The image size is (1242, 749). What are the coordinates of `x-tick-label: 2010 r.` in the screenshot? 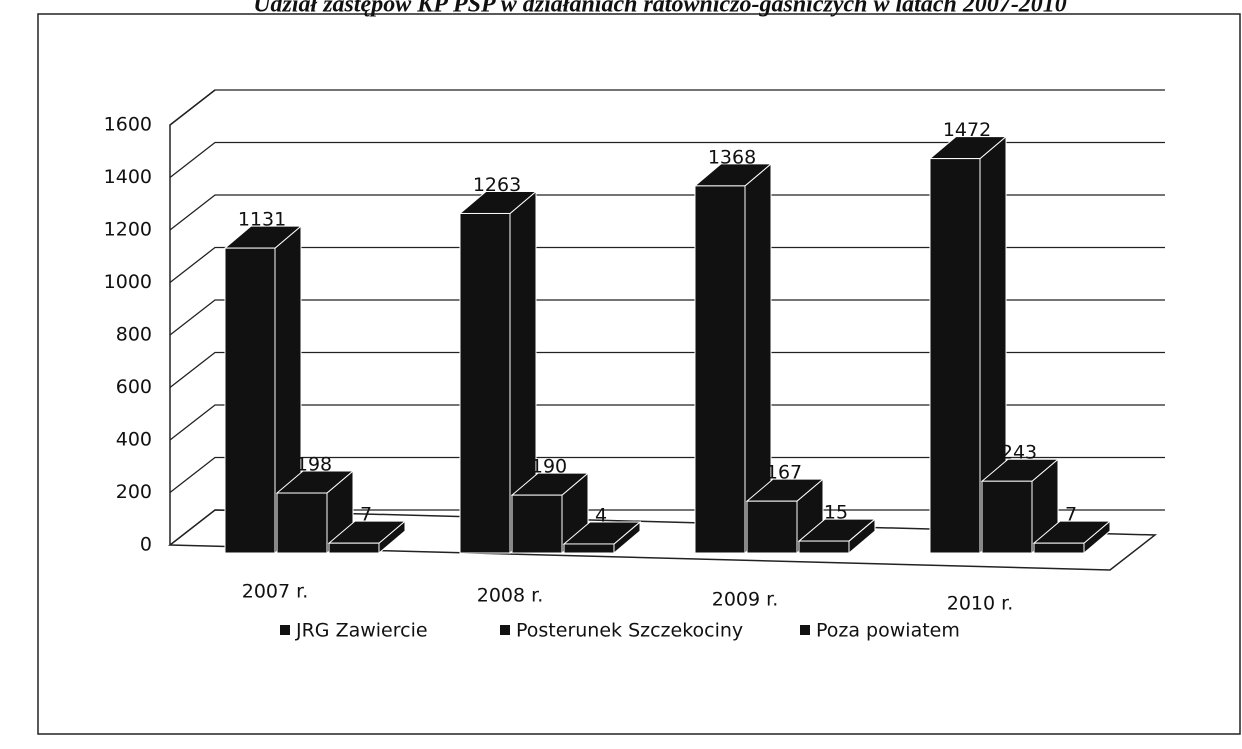 It's located at (980, 604).